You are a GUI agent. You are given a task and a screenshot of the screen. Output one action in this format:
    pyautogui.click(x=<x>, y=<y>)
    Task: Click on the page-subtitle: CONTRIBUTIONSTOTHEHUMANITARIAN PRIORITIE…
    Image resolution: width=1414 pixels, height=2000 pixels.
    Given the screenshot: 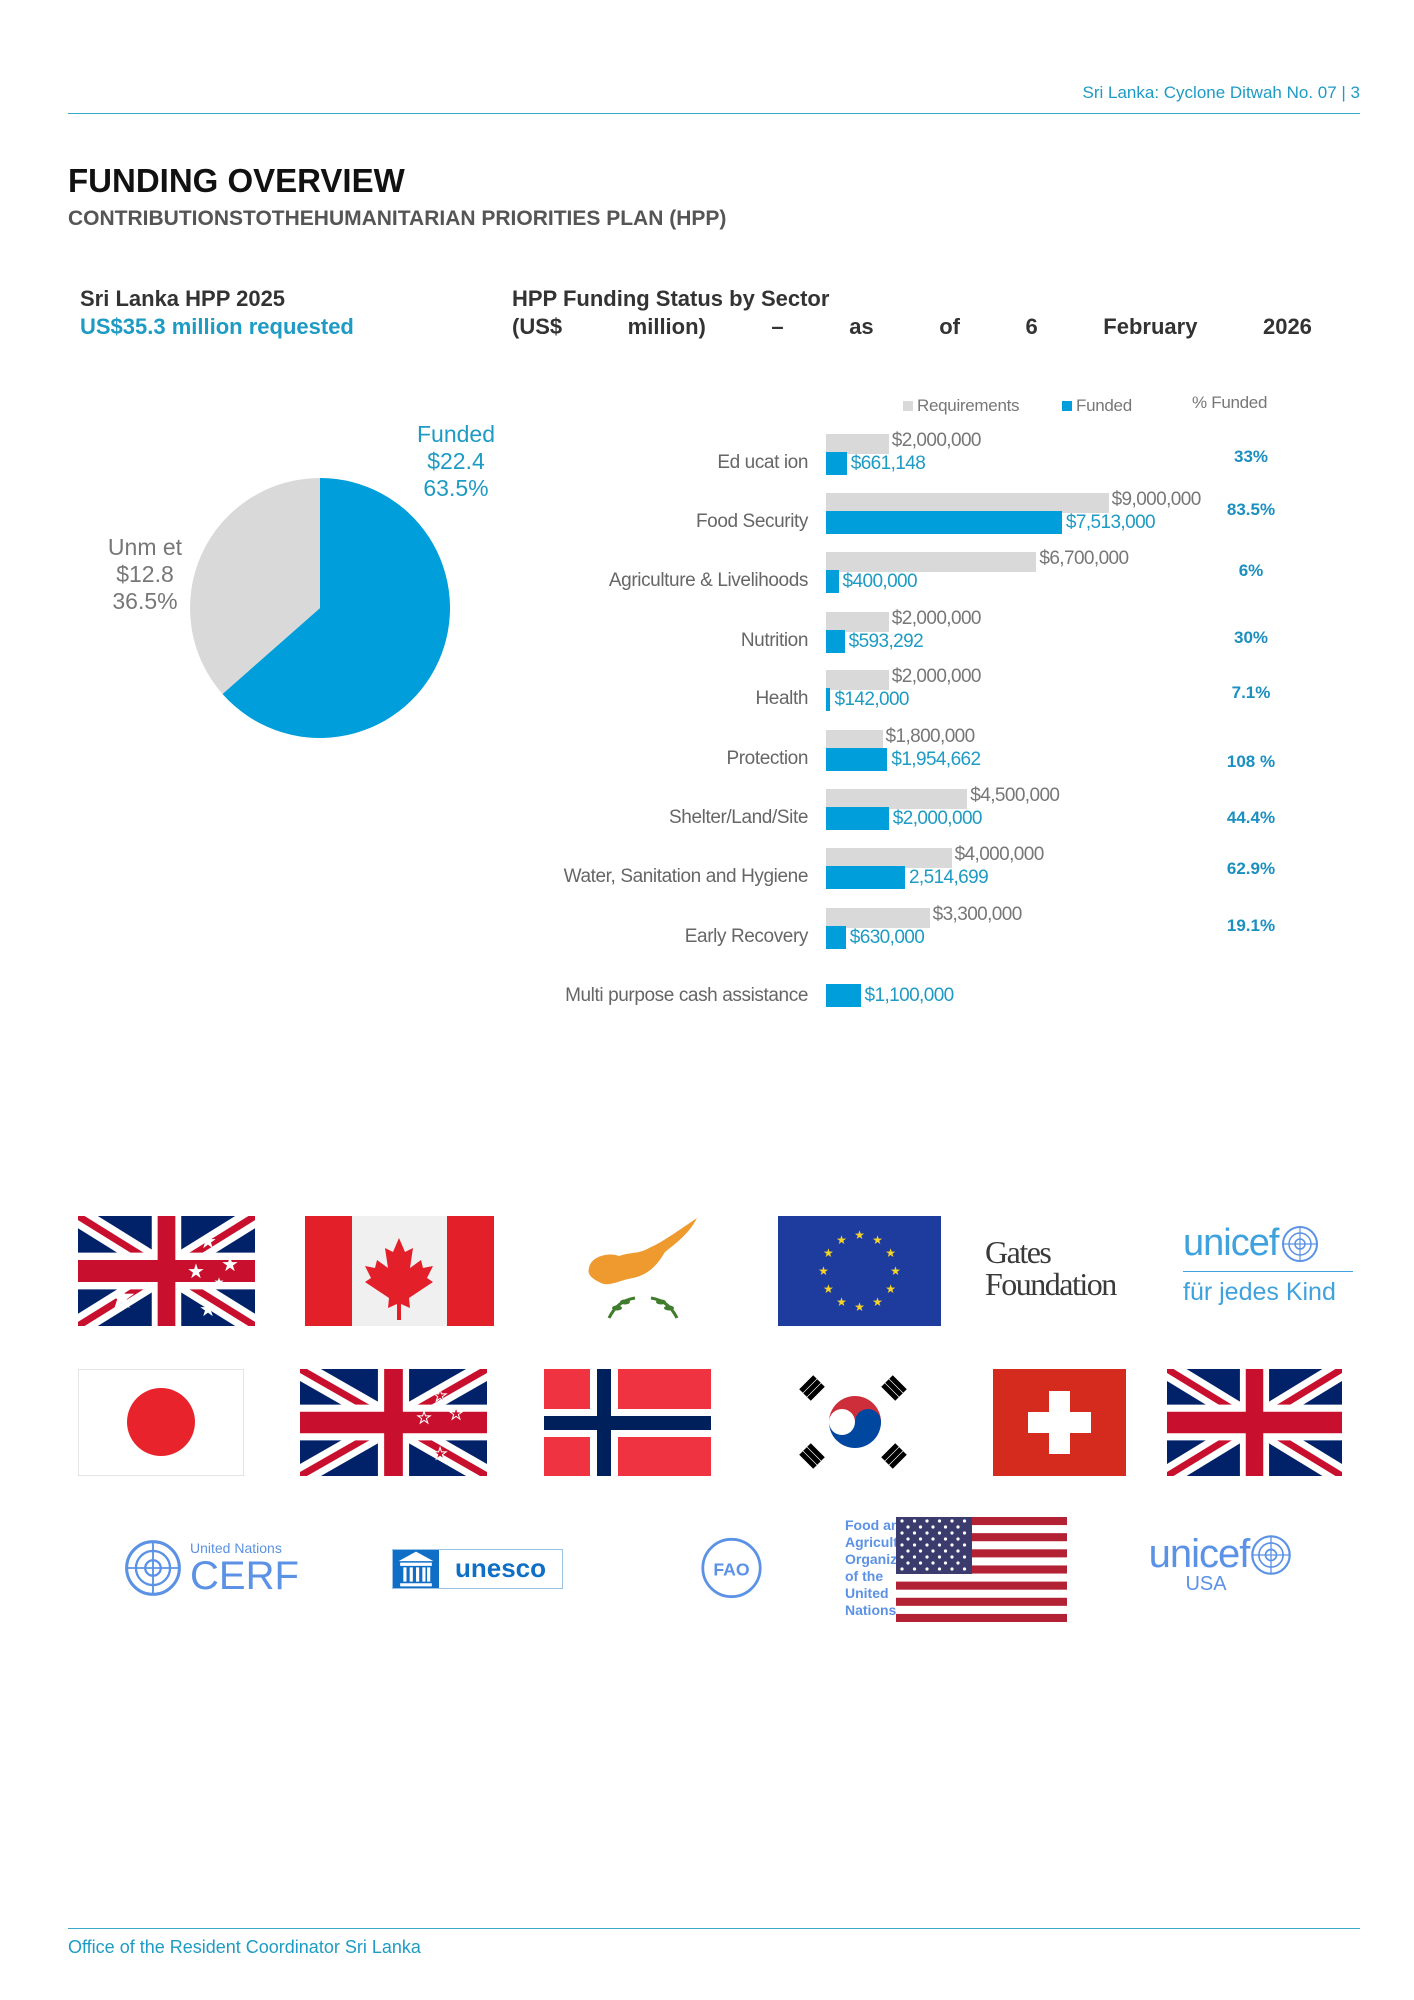 What is the action you would take?
    pyautogui.click(x=397, y=218)
    